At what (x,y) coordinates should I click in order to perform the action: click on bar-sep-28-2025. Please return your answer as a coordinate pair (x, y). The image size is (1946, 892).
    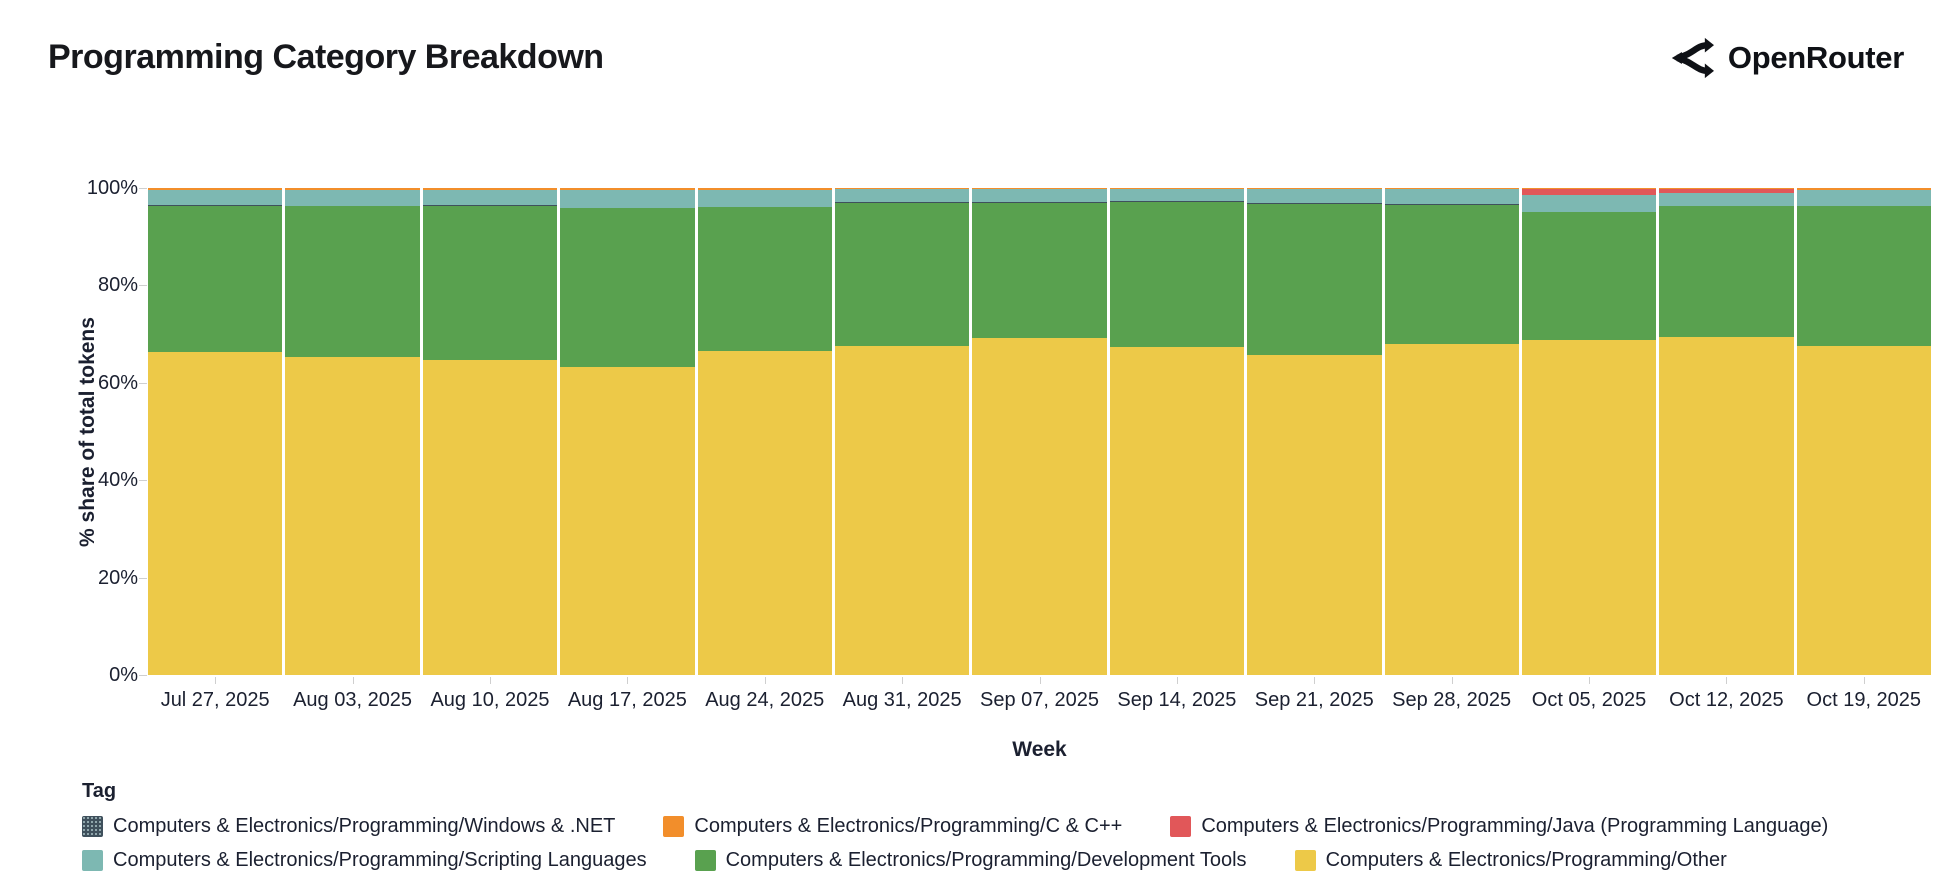
    Looking at the image, I should click on (1451, 431).